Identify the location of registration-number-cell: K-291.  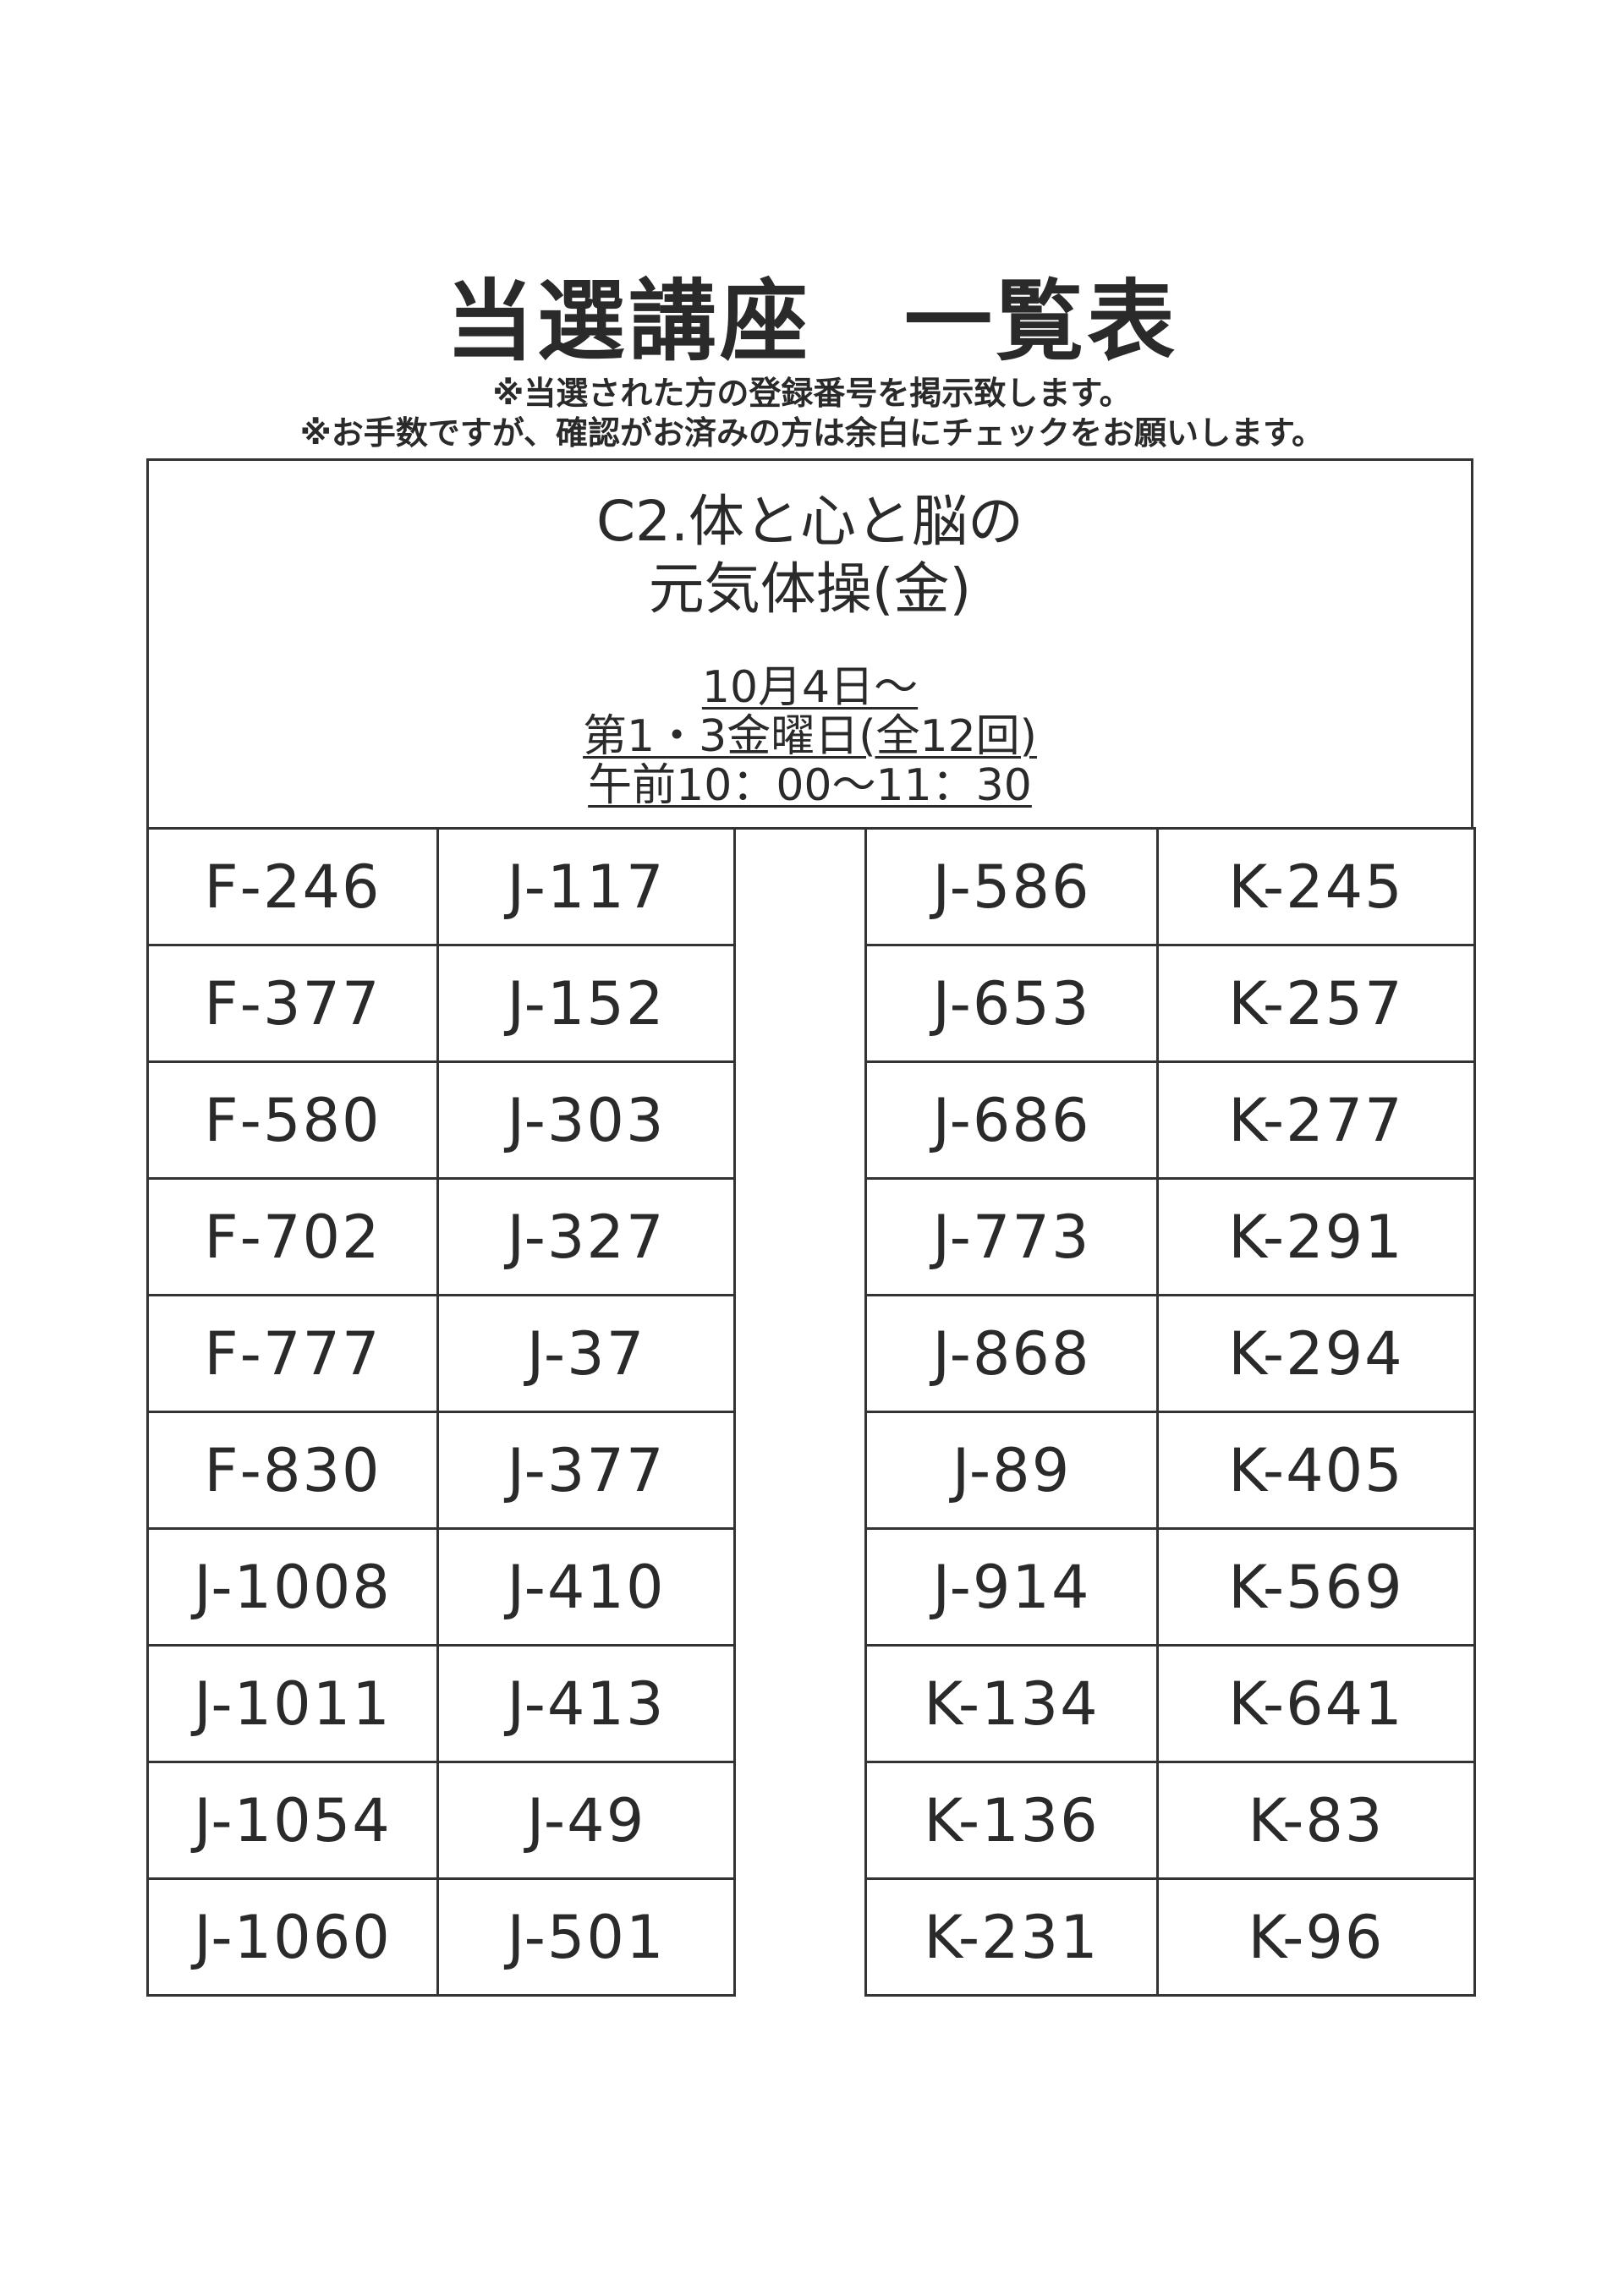
(1318, 1238).